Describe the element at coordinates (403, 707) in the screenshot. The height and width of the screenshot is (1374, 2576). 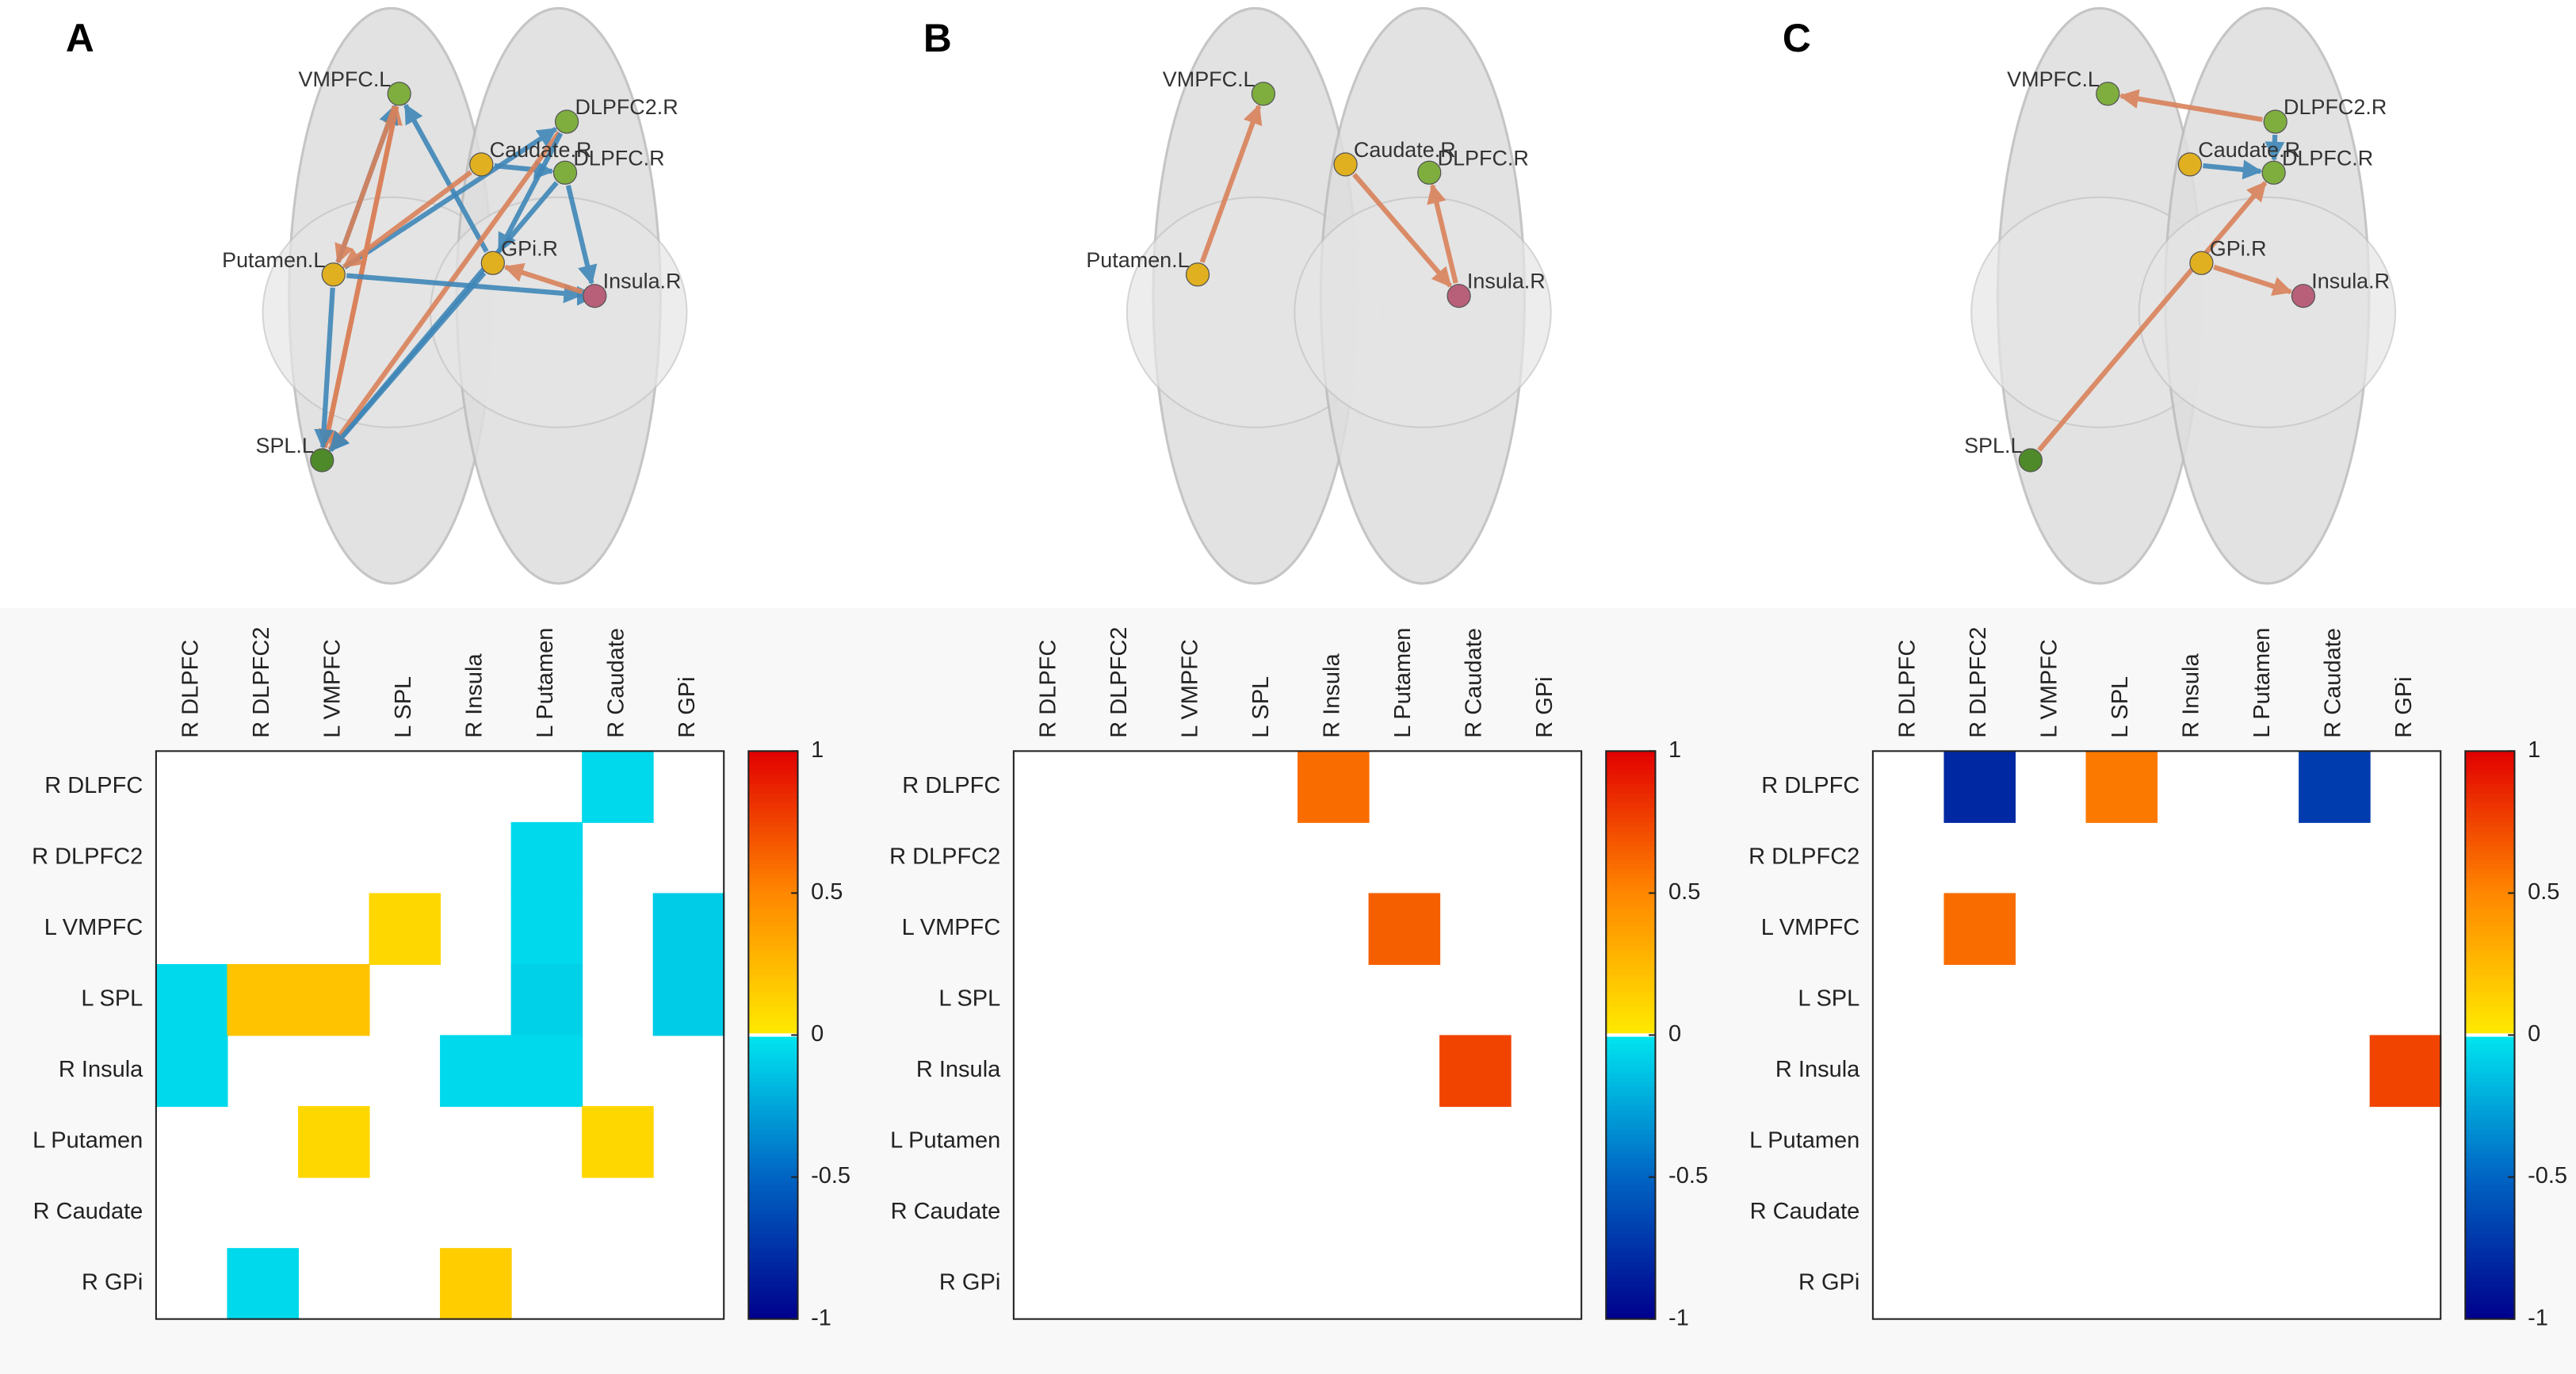
I see `column-label: L SPL` at that location.